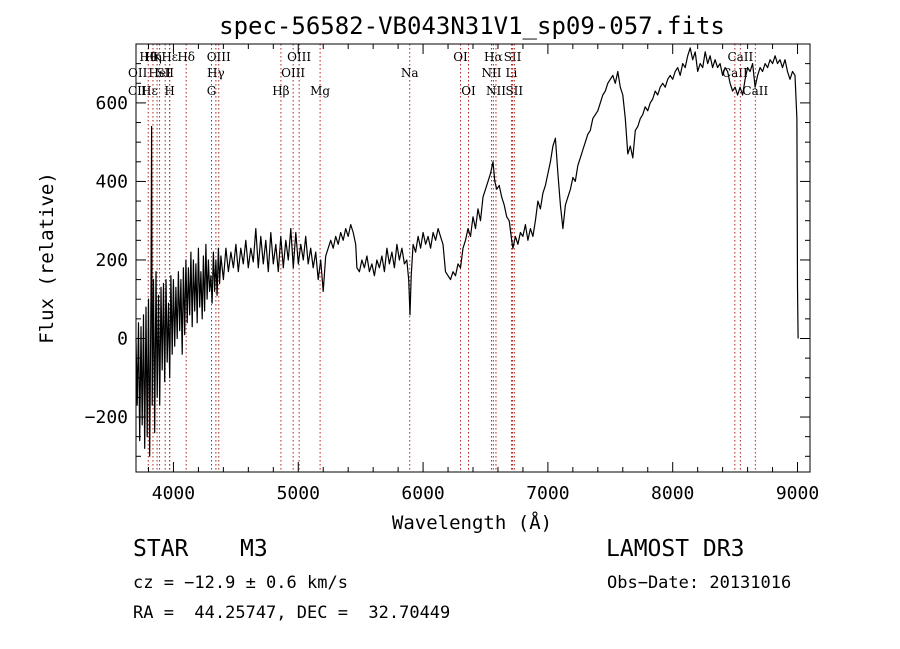 The height and width of the screenshot is (649, 900). What do you see at coordinates (472, 522) in the screenshot?
I see `x-axis-label: Wavelength (Å)` at bounding box center [472, 522].